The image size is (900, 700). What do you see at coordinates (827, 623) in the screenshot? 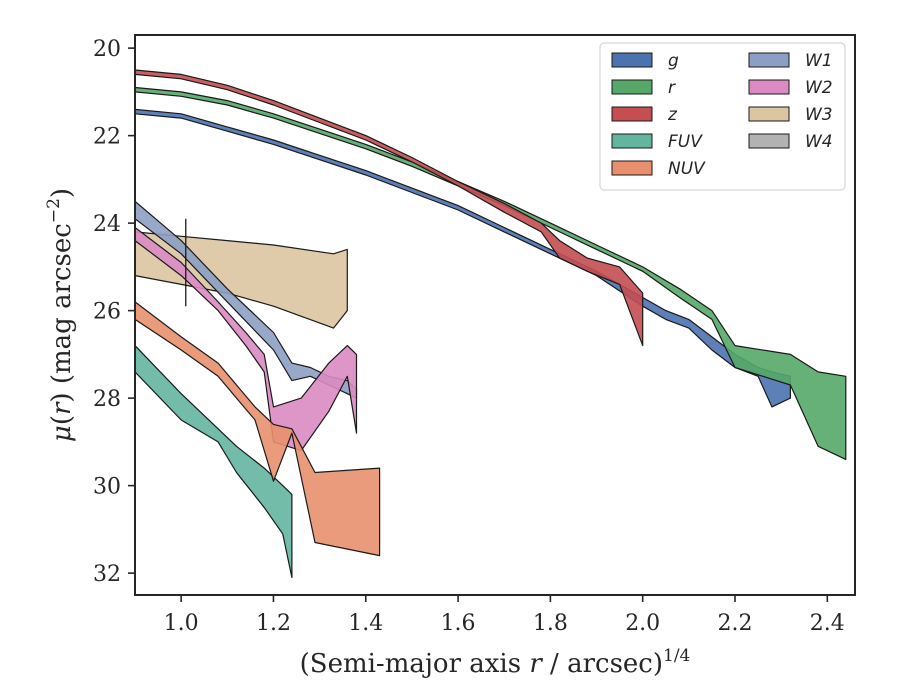
I see `x-tick-label: 2.4` at bounding box center [827, 623].